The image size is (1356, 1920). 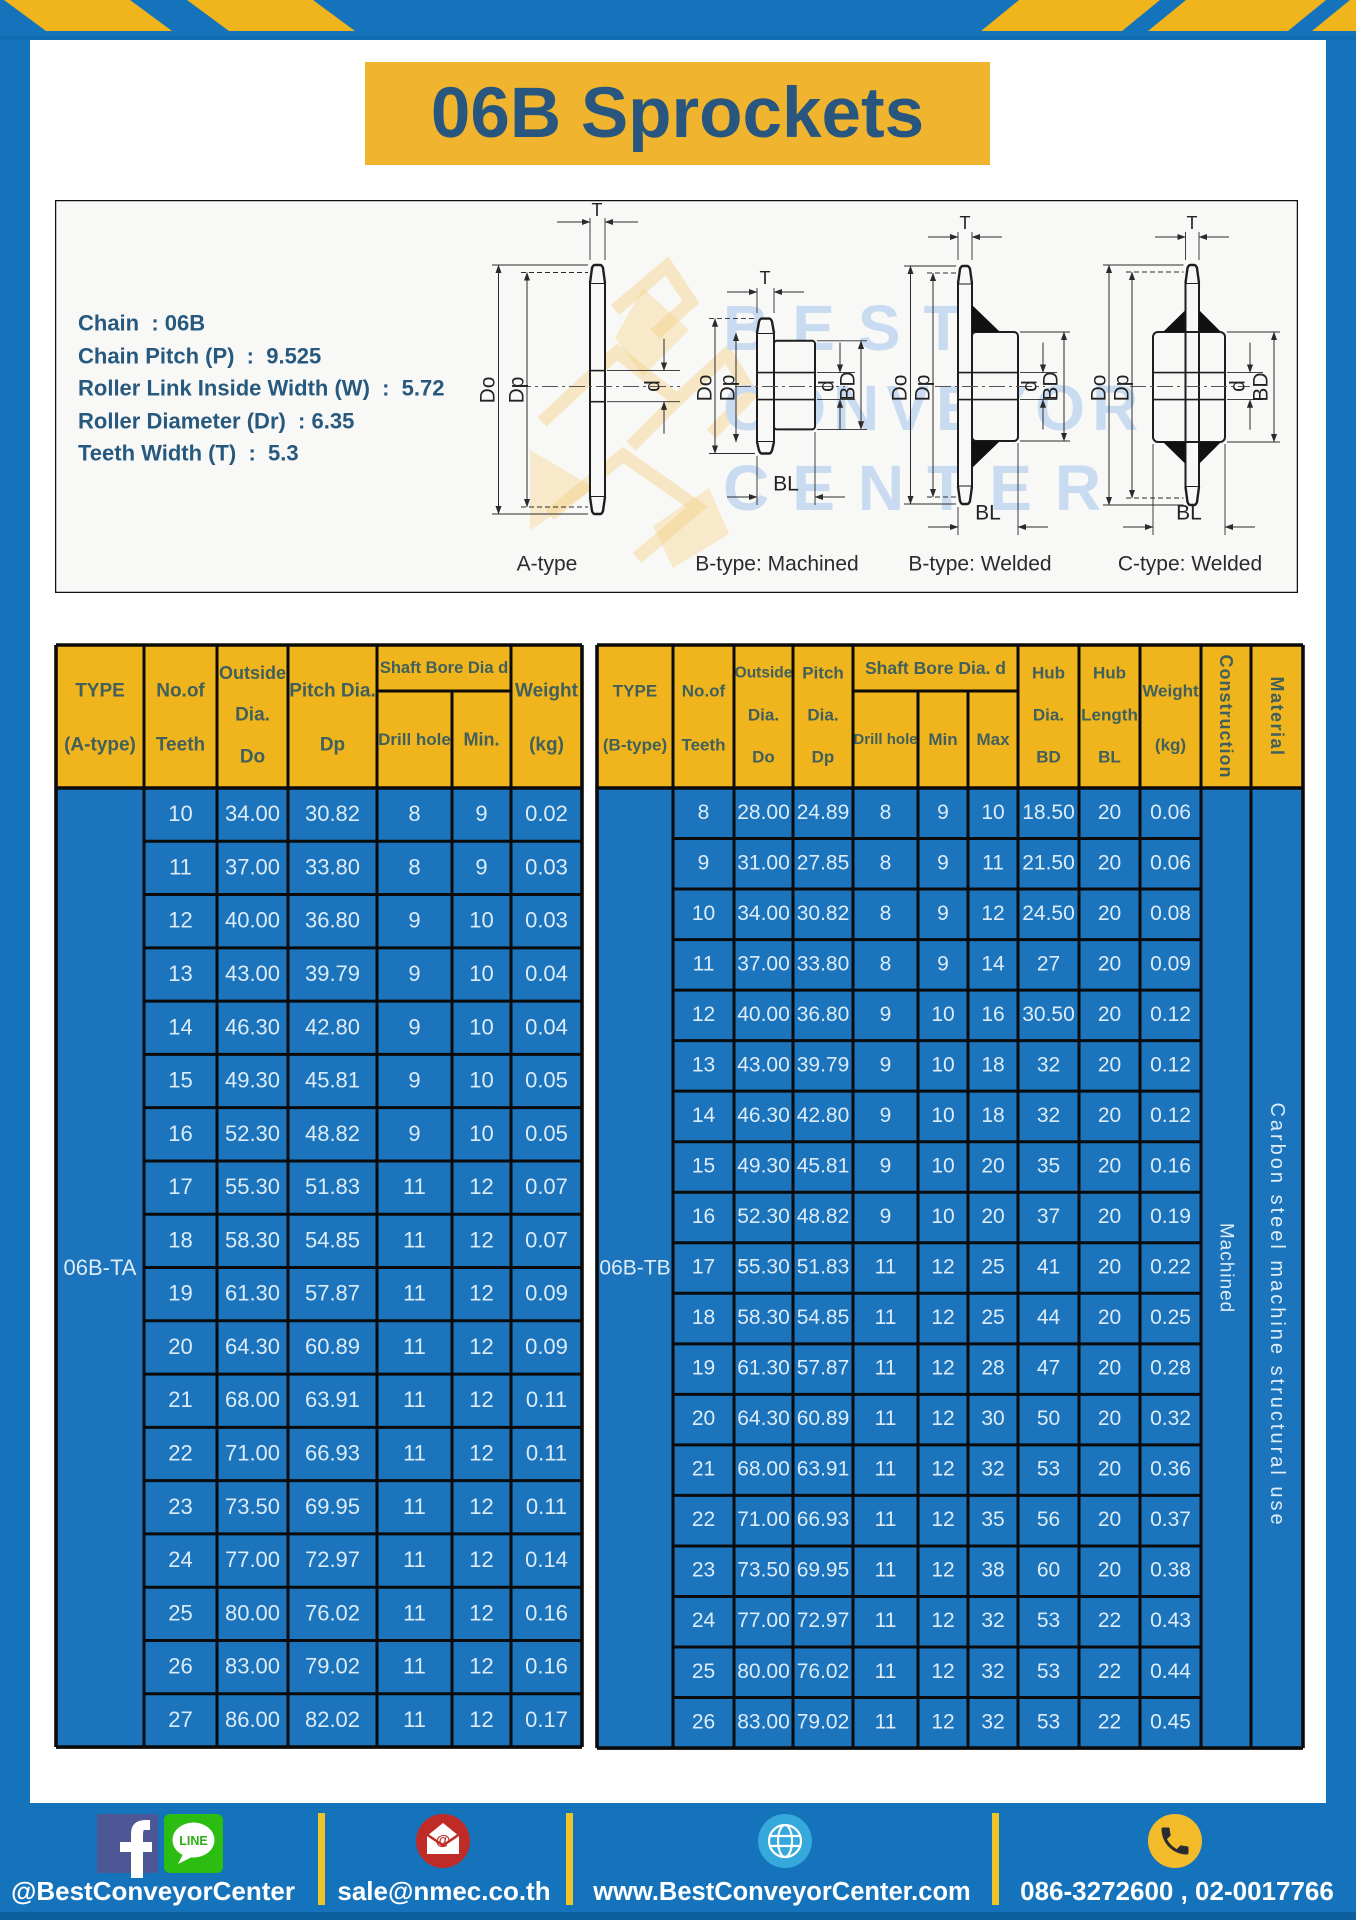 I want to click on svg-text: d, so click(x=1030, y=386).